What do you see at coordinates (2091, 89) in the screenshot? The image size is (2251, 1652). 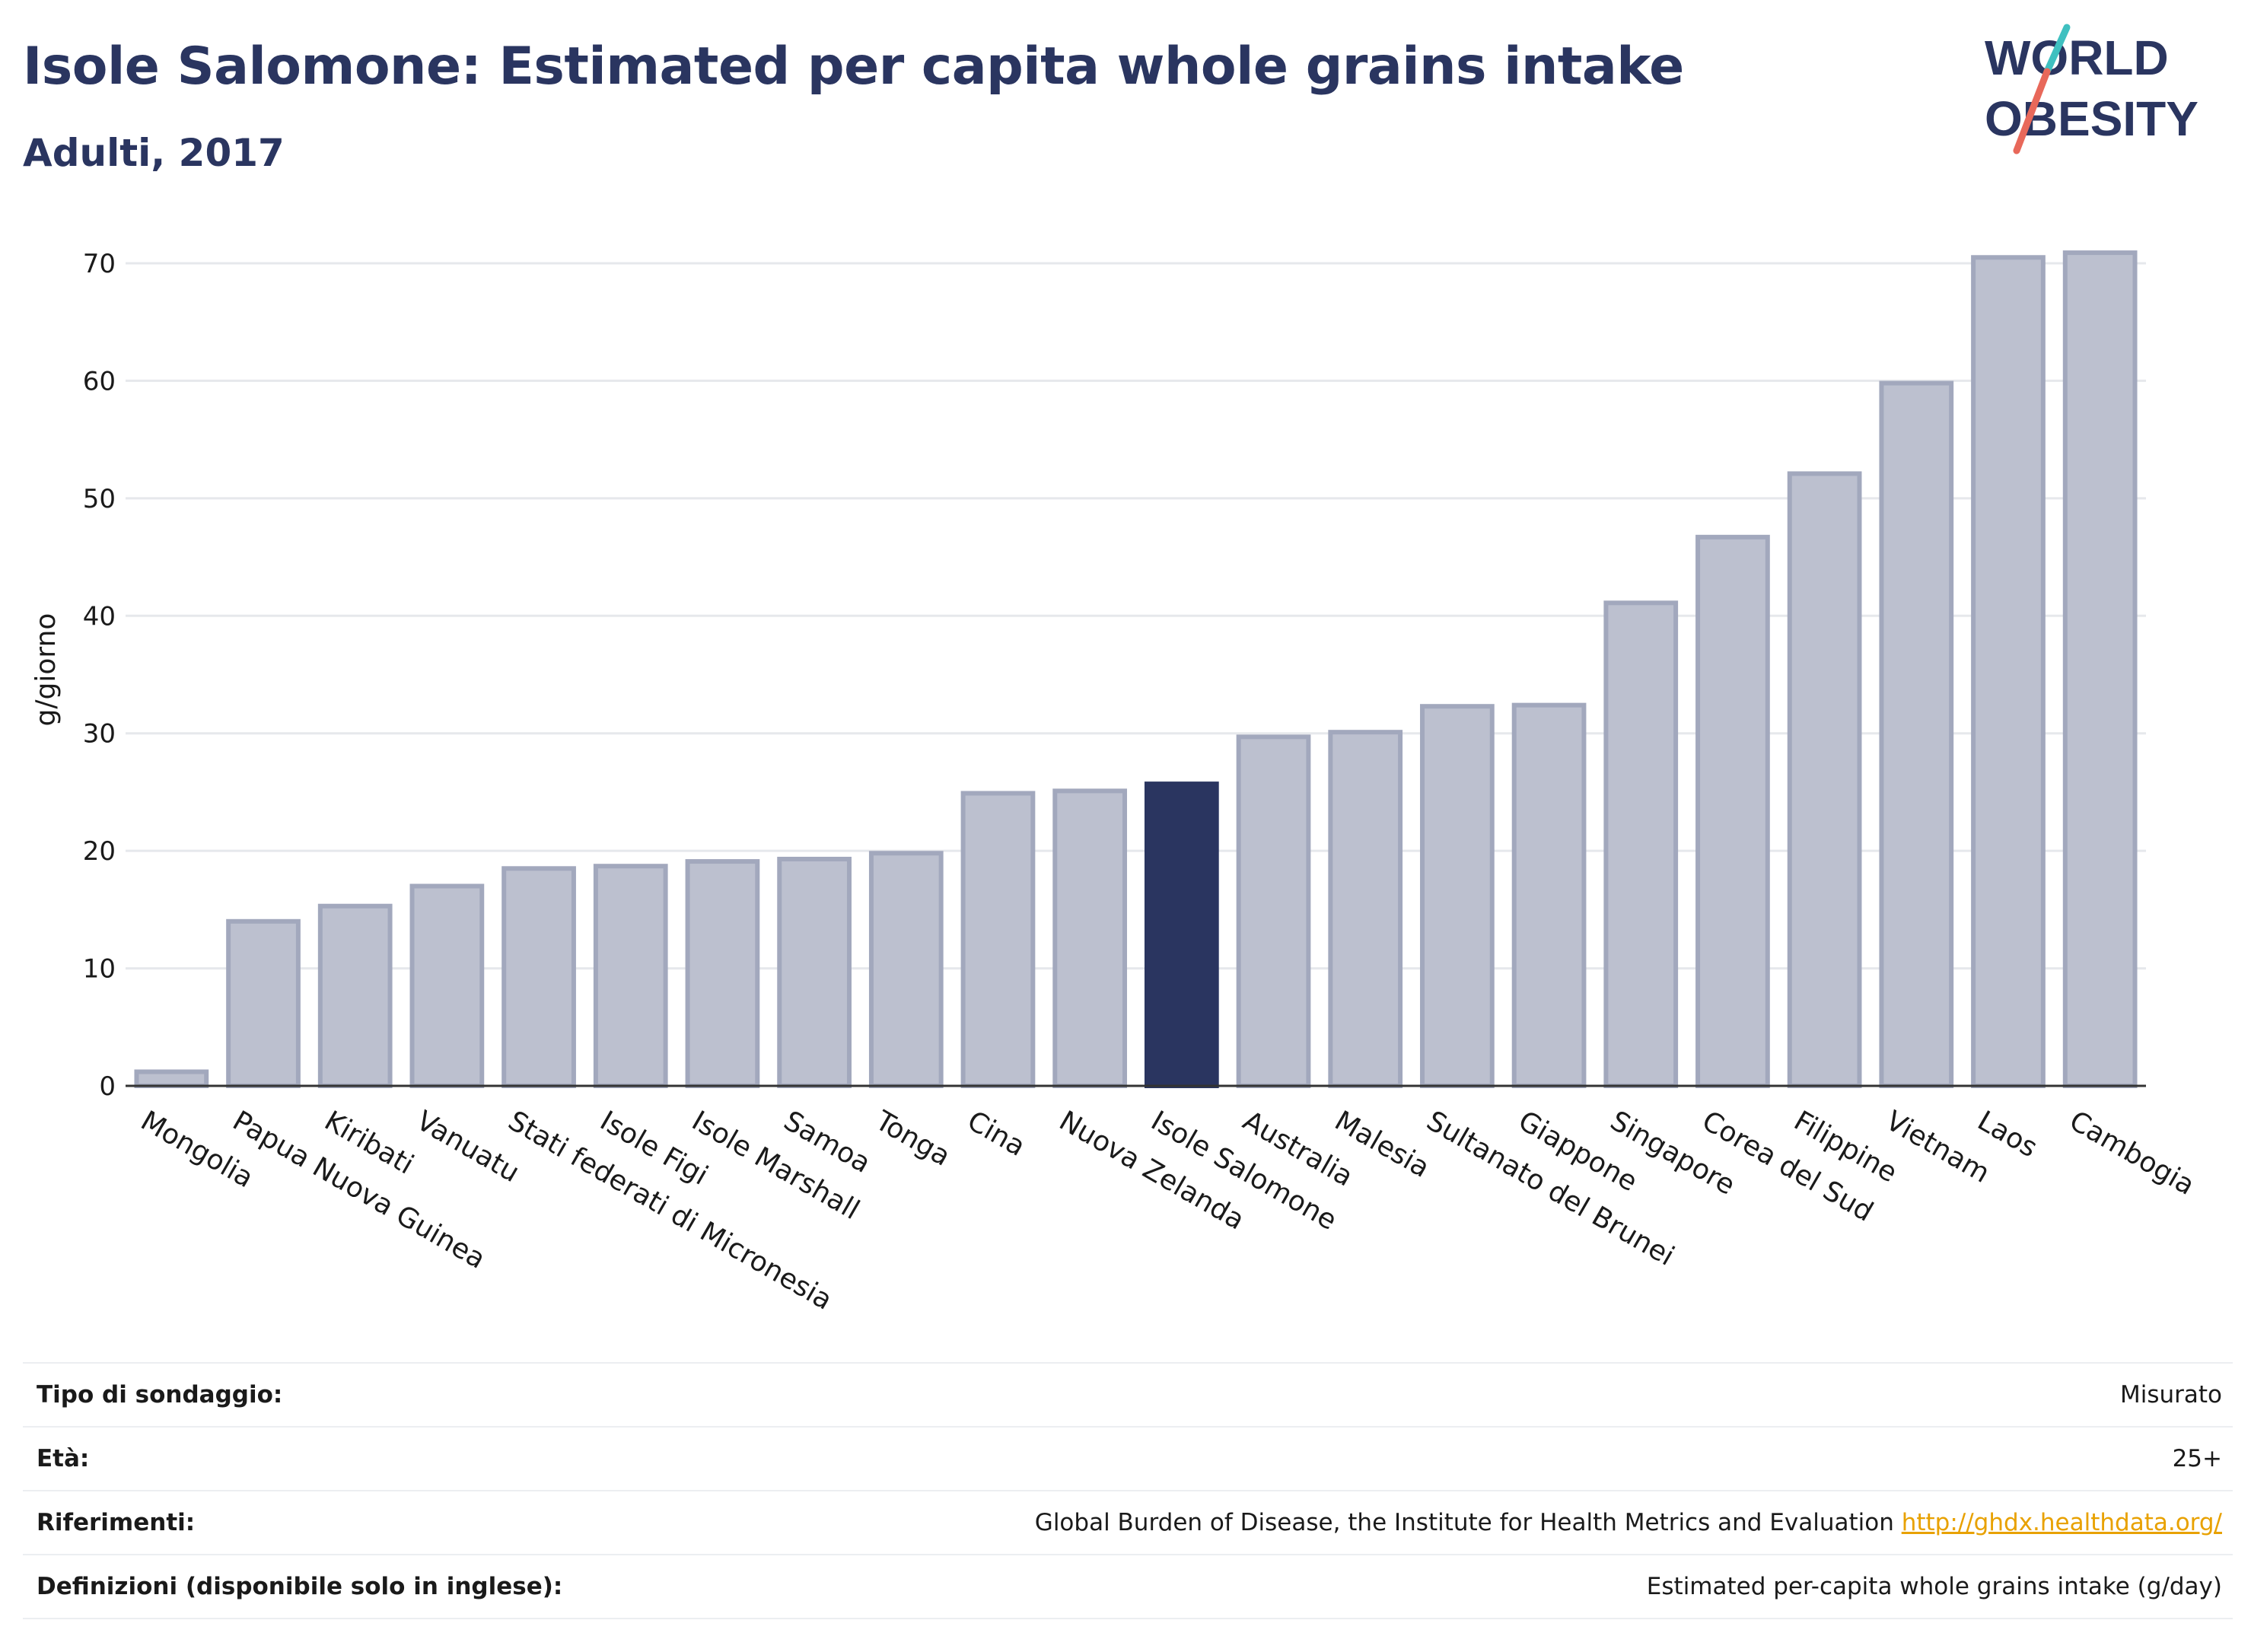 I see `world-obesity-logo: WORLD OBESITY` at bounding box center [2091, 89].